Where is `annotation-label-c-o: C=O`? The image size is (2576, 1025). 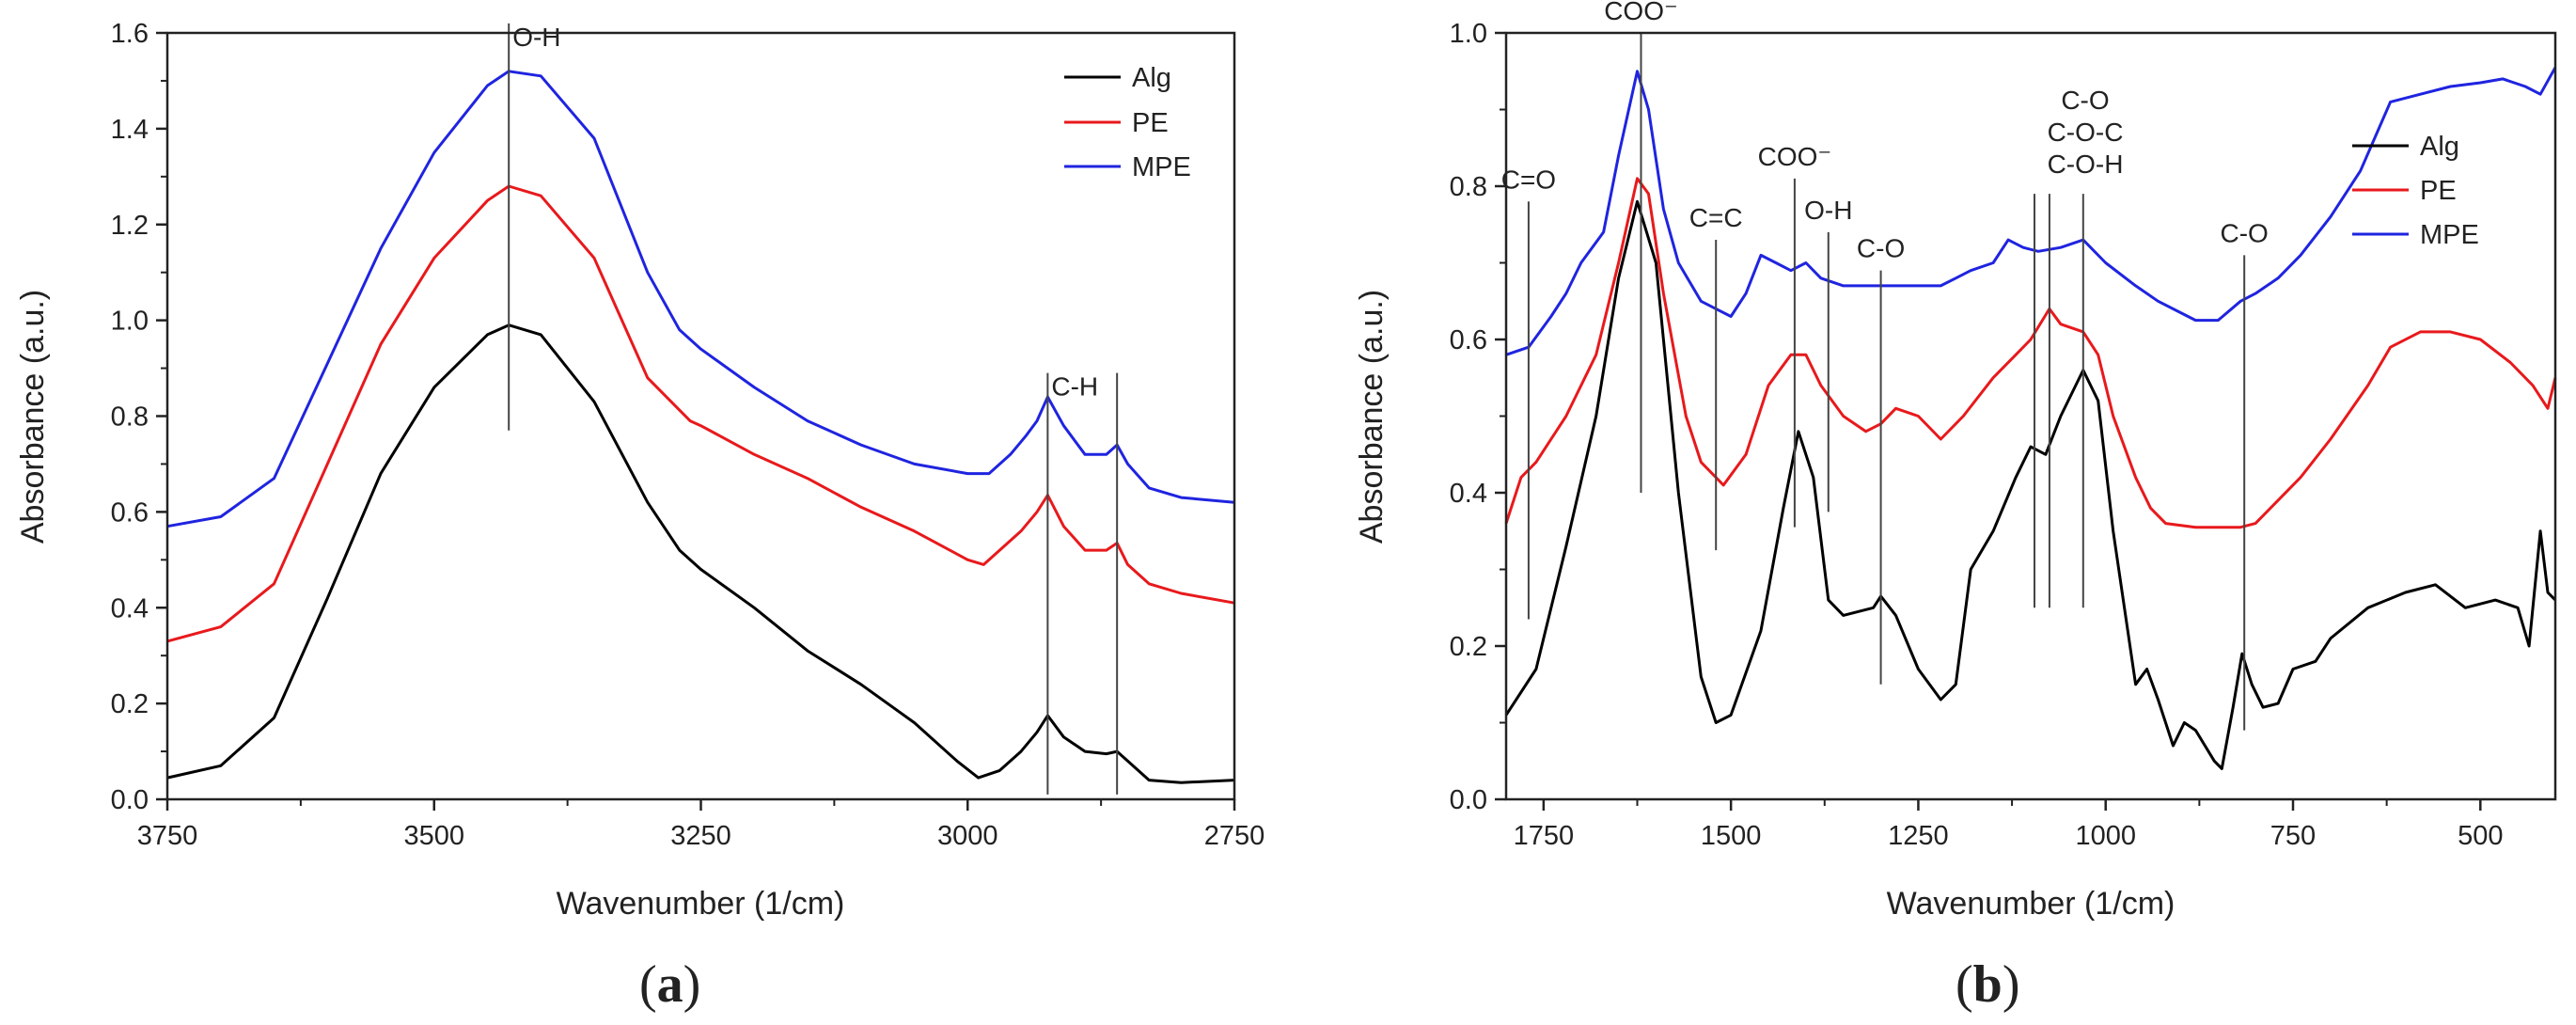
annotation-label-c-o: C=O is located at coordinates (1529, 180).